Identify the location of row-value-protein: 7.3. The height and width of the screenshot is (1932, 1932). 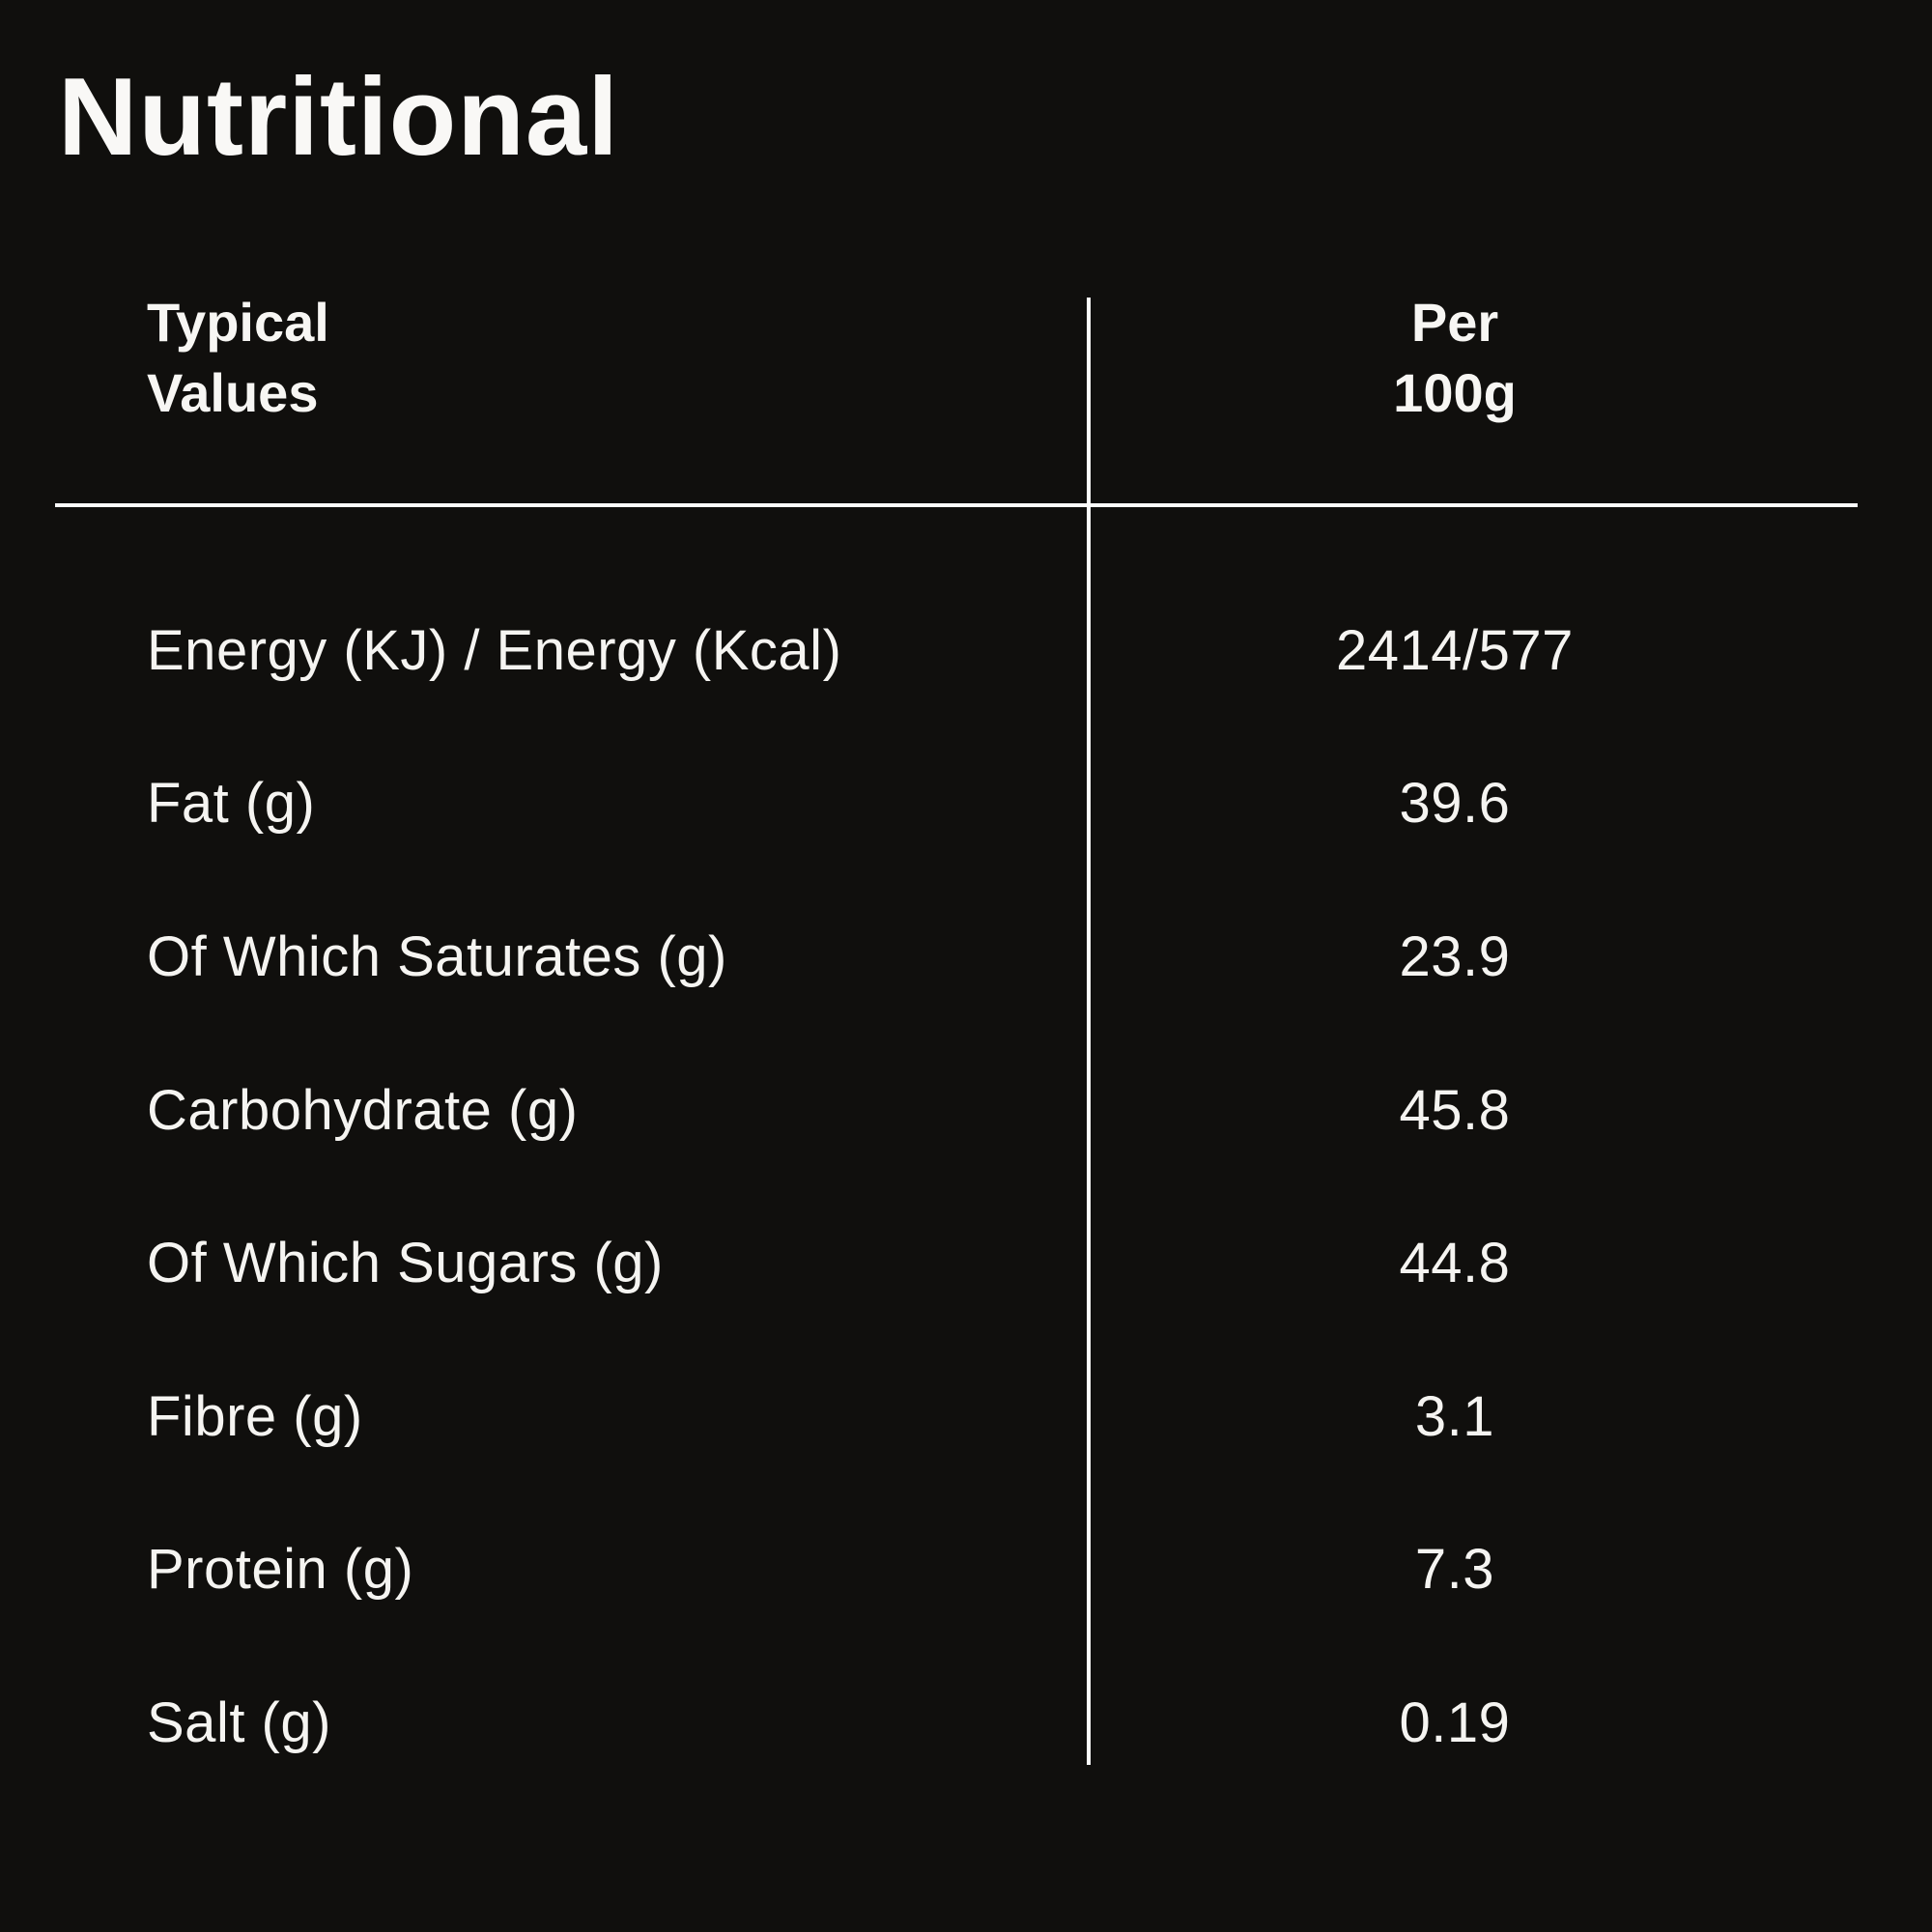
(1454, 1570).